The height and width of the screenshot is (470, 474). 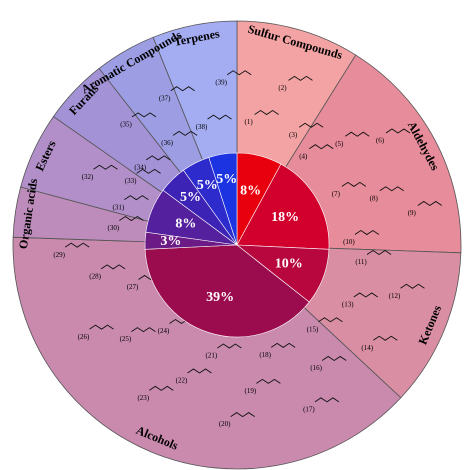 I want to click on value-label: 39%, so click(x=220, y=297).